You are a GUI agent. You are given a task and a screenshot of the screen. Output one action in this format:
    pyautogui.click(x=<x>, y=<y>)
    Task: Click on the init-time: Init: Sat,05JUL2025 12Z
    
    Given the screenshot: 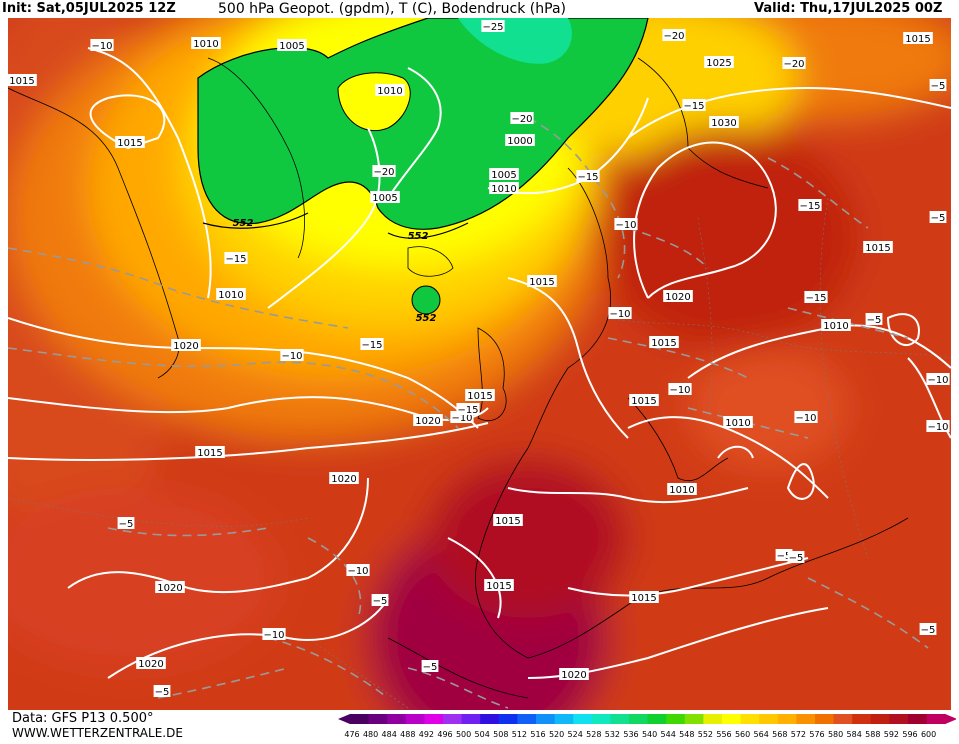 What is the action you would take?
    pyautogui.click(x=89, y=8)
    